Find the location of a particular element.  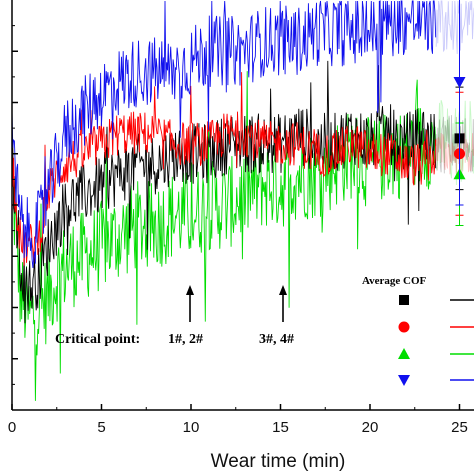

legend: Average COF is located at coordinates (418, 330).